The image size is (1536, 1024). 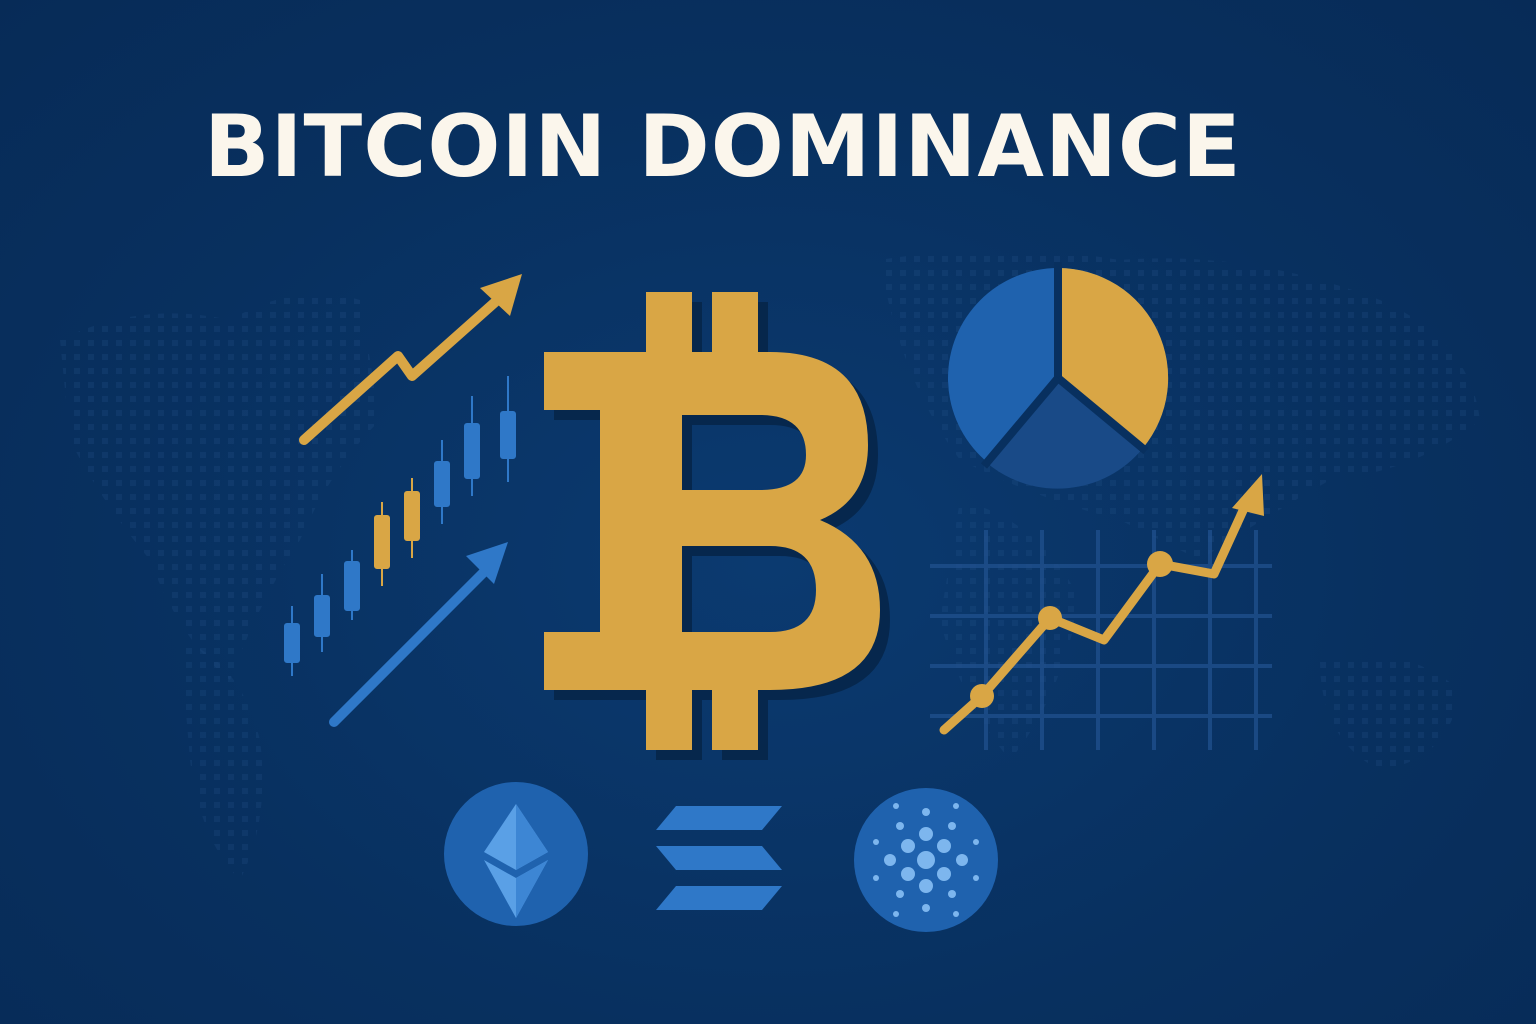 I want to click on page-title: BITCOIN DOMINANCE, so click(x=723, y=147).